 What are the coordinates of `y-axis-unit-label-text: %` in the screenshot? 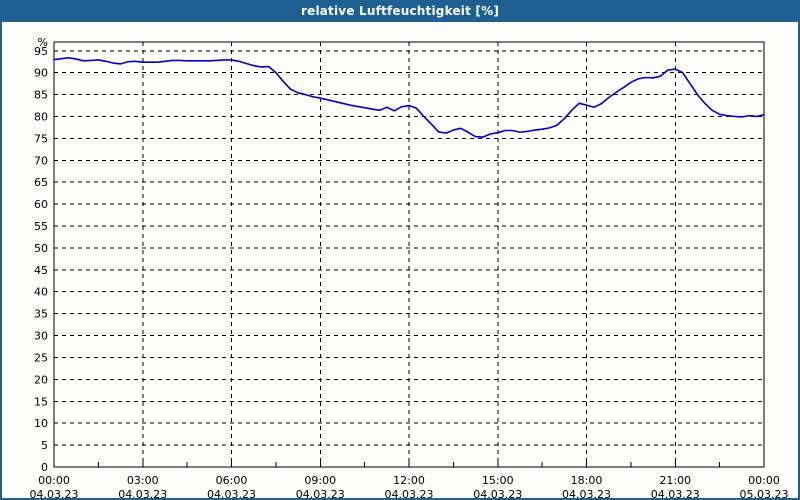 It's located at (43, 42).